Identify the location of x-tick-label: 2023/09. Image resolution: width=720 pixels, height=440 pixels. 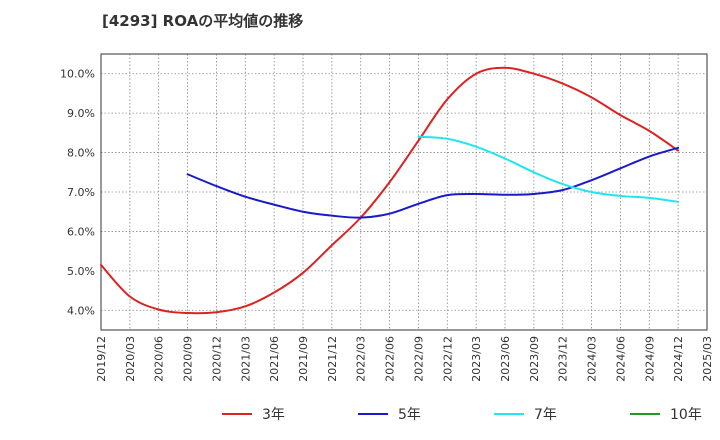
(534, 359).